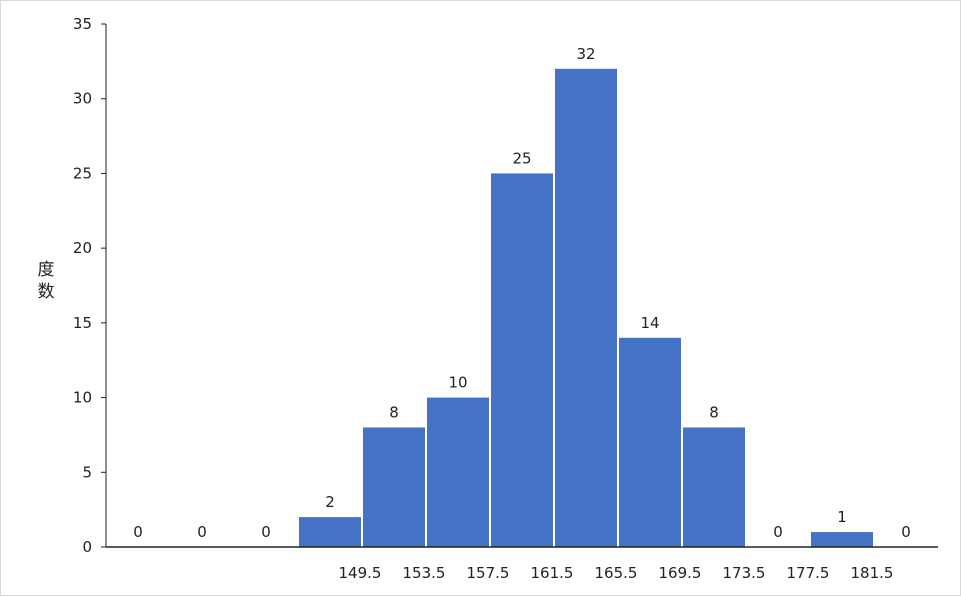 Image resolution: width=961 pixels, height=597 pixels. What do you see at coordinates (424, 573) in the screenshot?
I see `x-tick-label-1: 153.5` at bounding box center [424, 573].